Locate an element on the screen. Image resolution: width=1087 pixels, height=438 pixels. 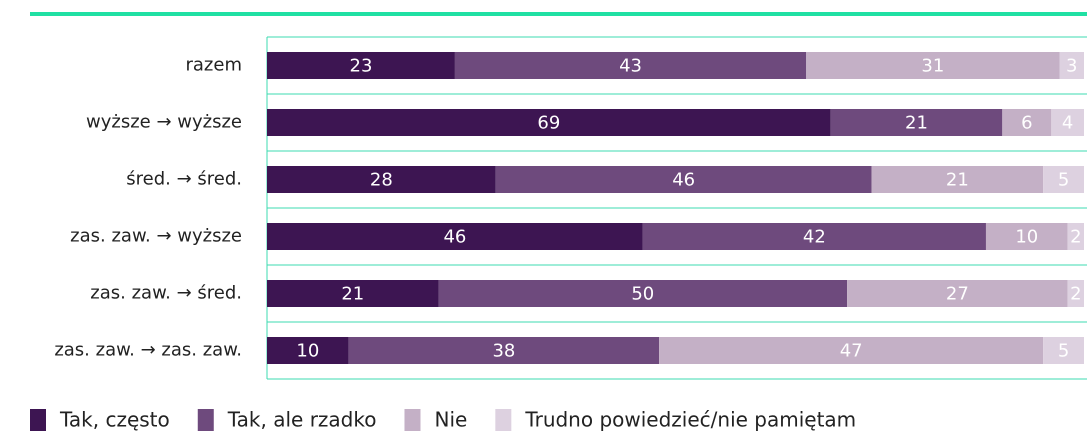
value-label: 43 is located at coordinates (630, 66).